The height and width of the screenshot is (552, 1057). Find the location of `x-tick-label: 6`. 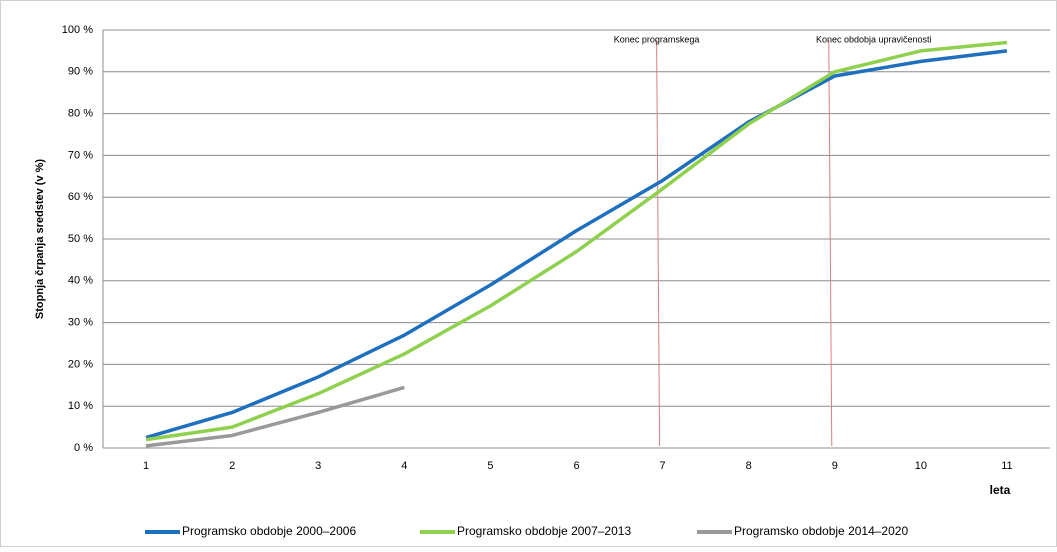

x-tick-label: 6 is located at coordinates (576, 466).